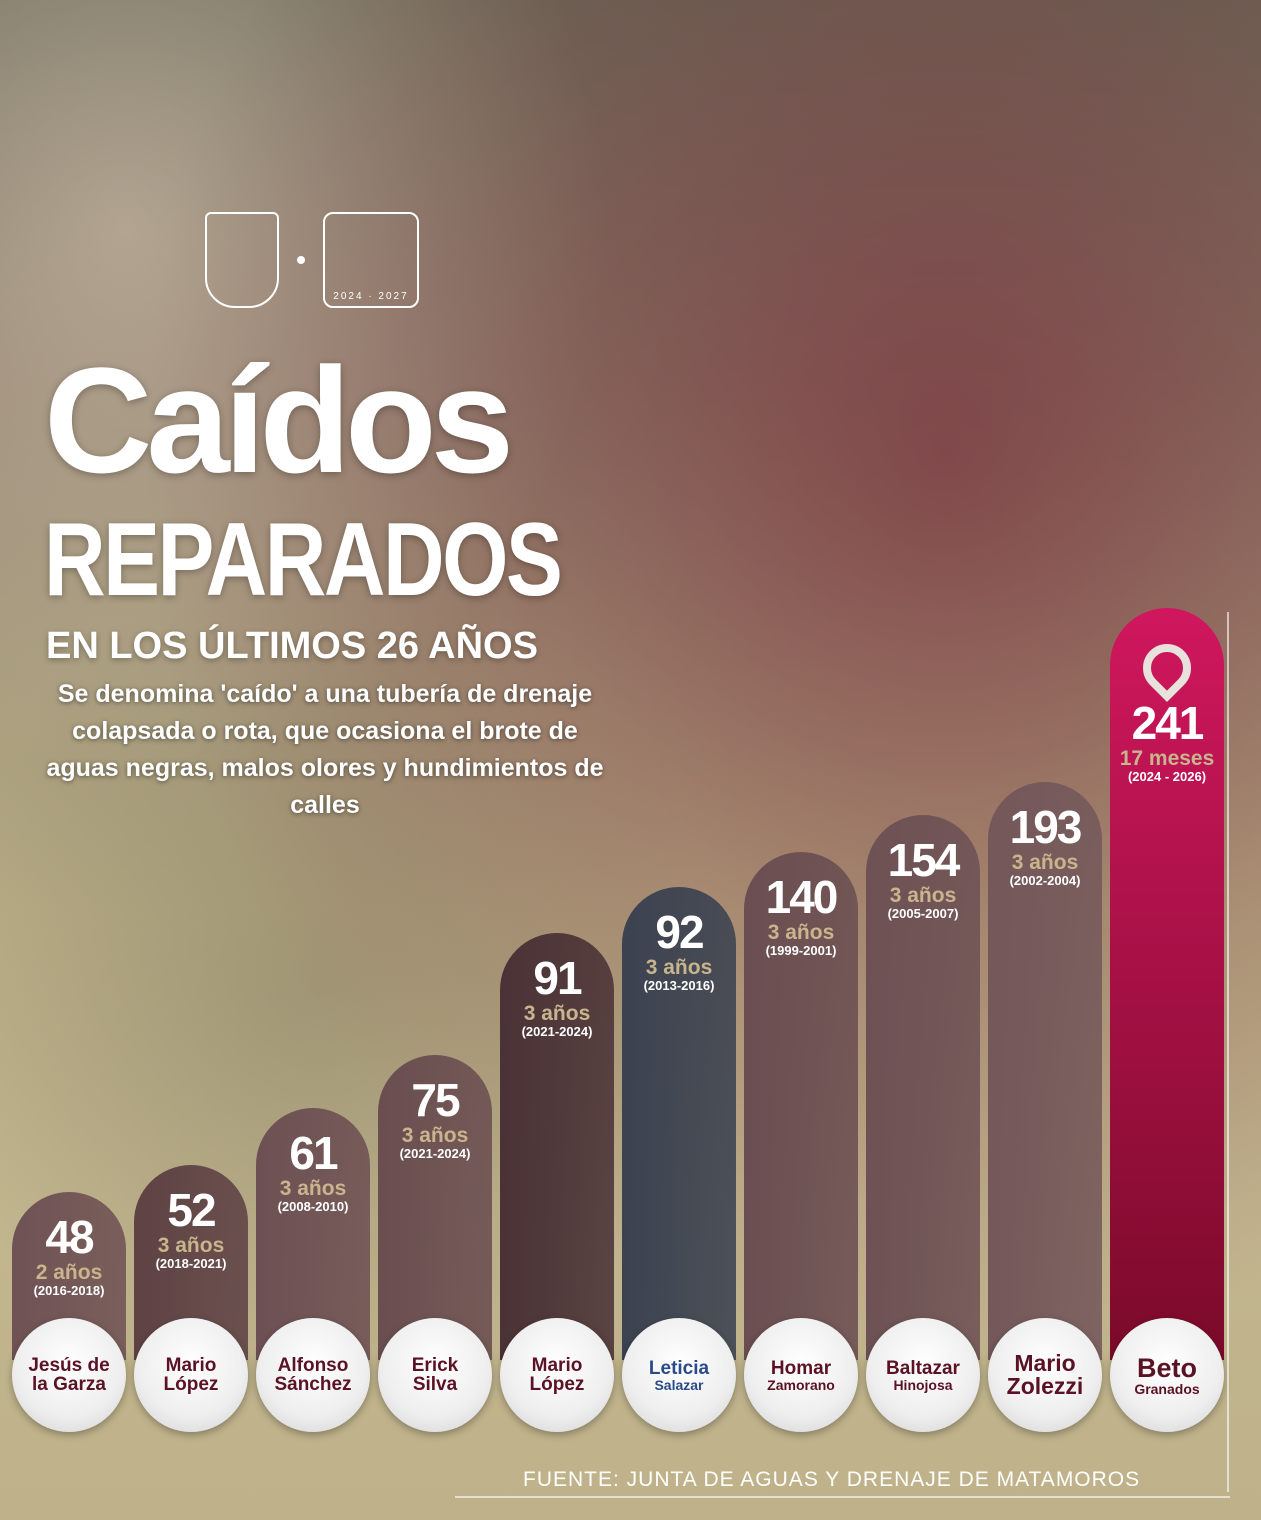 This screenshot has height=1520, width=1261. I want to click on name-badge: Alfonso Sánchez, so click(313, 1375).